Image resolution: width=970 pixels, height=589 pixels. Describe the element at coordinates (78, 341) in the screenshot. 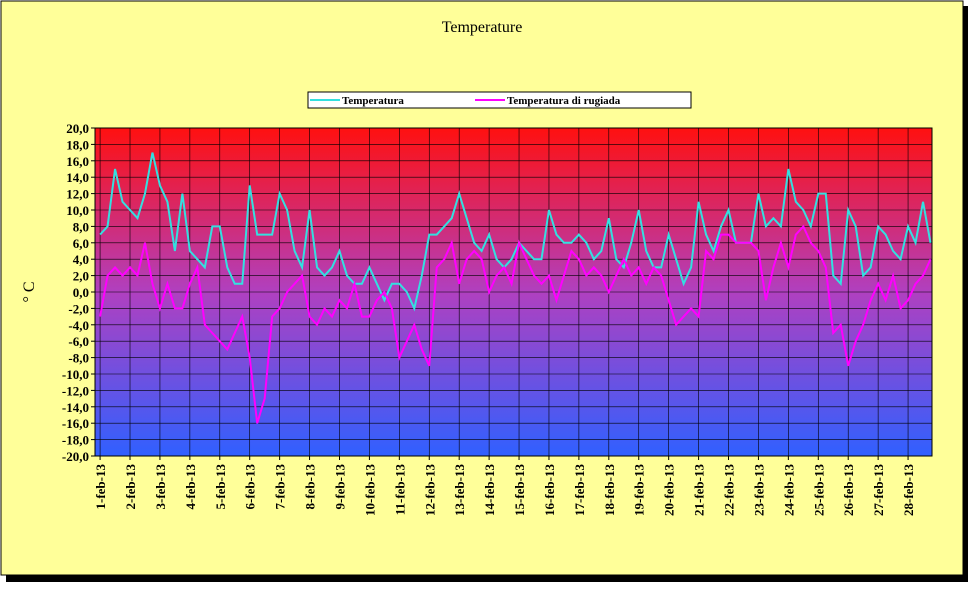

I see `y-tick-label: -6,0` at that location.